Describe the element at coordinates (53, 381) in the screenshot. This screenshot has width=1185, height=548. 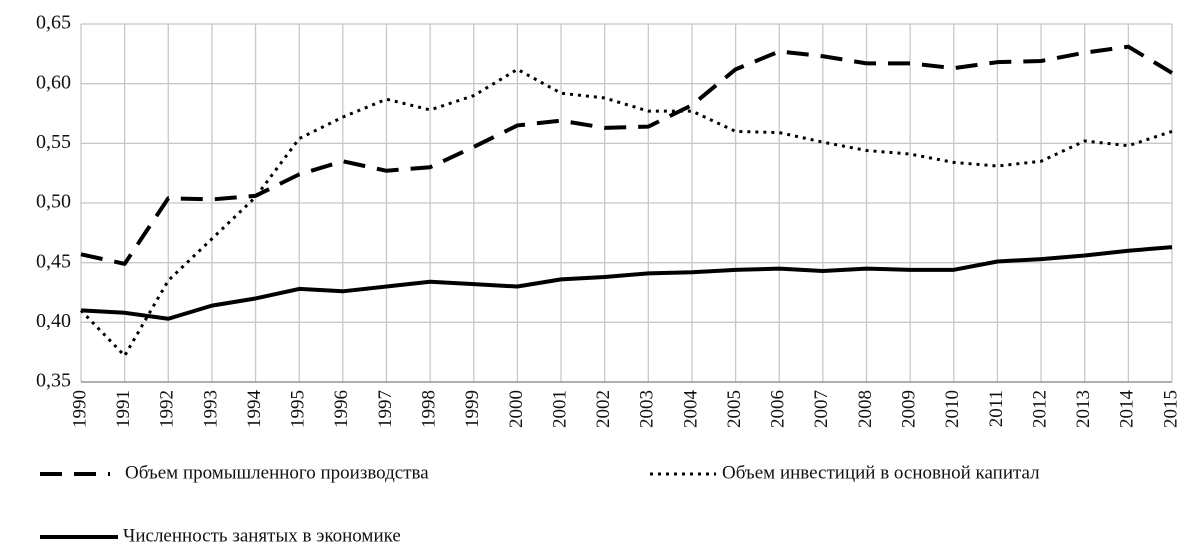
I see `y-tick-label: 0,35` at that location.